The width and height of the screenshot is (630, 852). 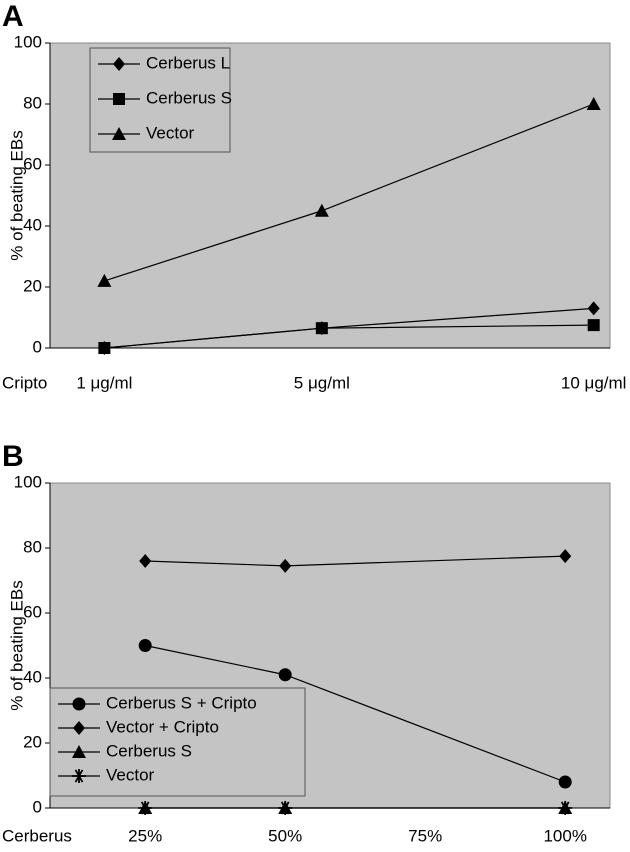 What do you see at coordinates (162, 726) in the screenshot?
I see `legend-label: Vector + Cripto` at bounding box center [162, 726].